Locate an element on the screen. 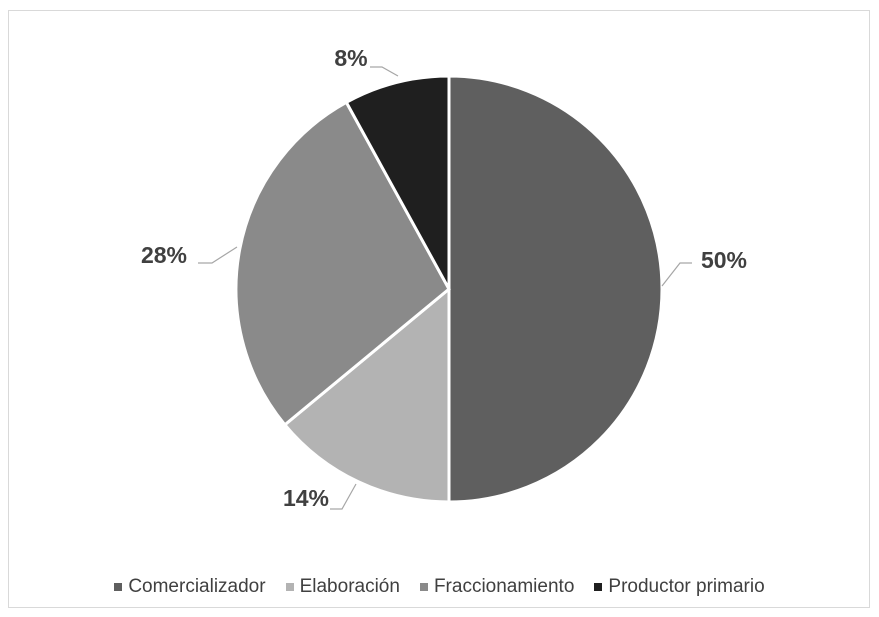 This screenshot has width=879, height=617. pie-slice-elaboracion is located at coordinates (366, 394).